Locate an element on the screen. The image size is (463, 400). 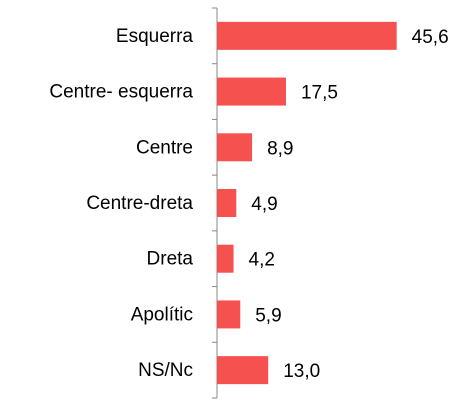
value-label: 17,5 is located at coordinates (319, 93).